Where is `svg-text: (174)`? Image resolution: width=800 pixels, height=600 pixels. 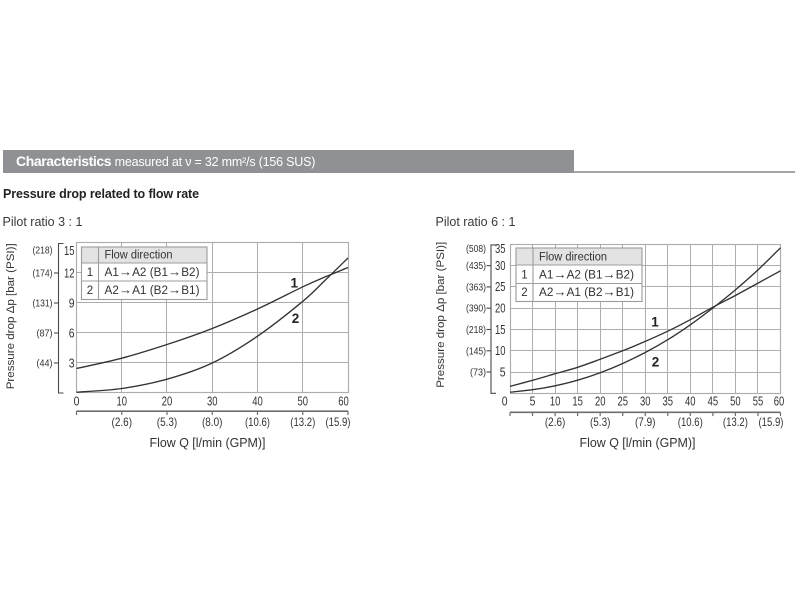
svg-text: (174) is located at coordinates (43, 274).